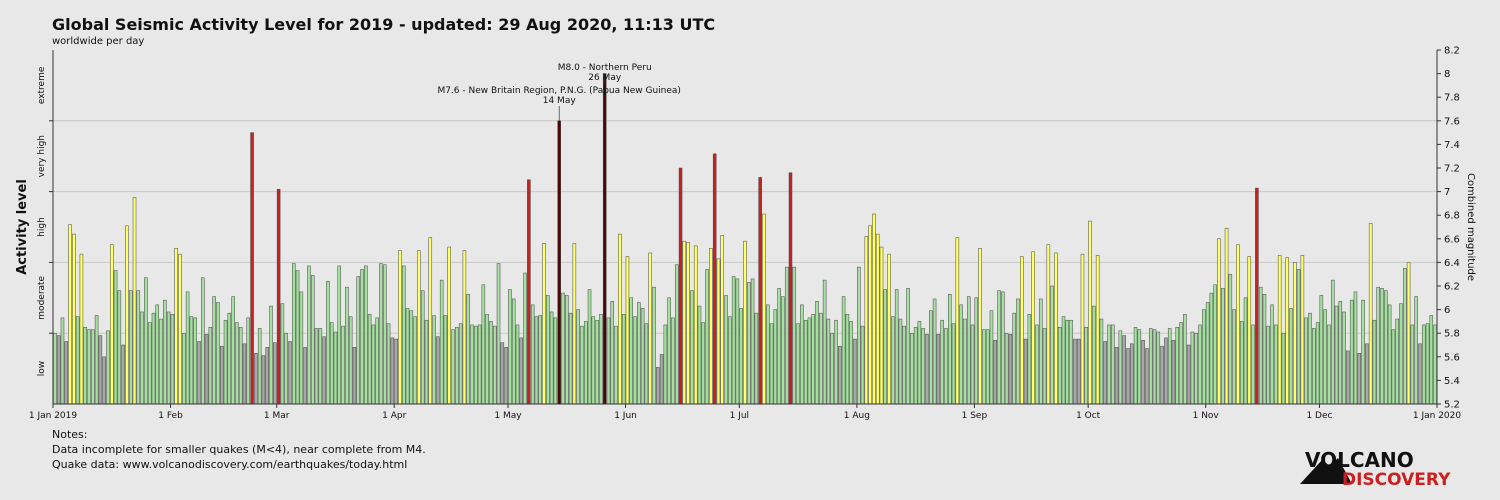 The height and width of the screenshot is (500, 1500). I want to click on level-label: moderate, so click(42, 297).